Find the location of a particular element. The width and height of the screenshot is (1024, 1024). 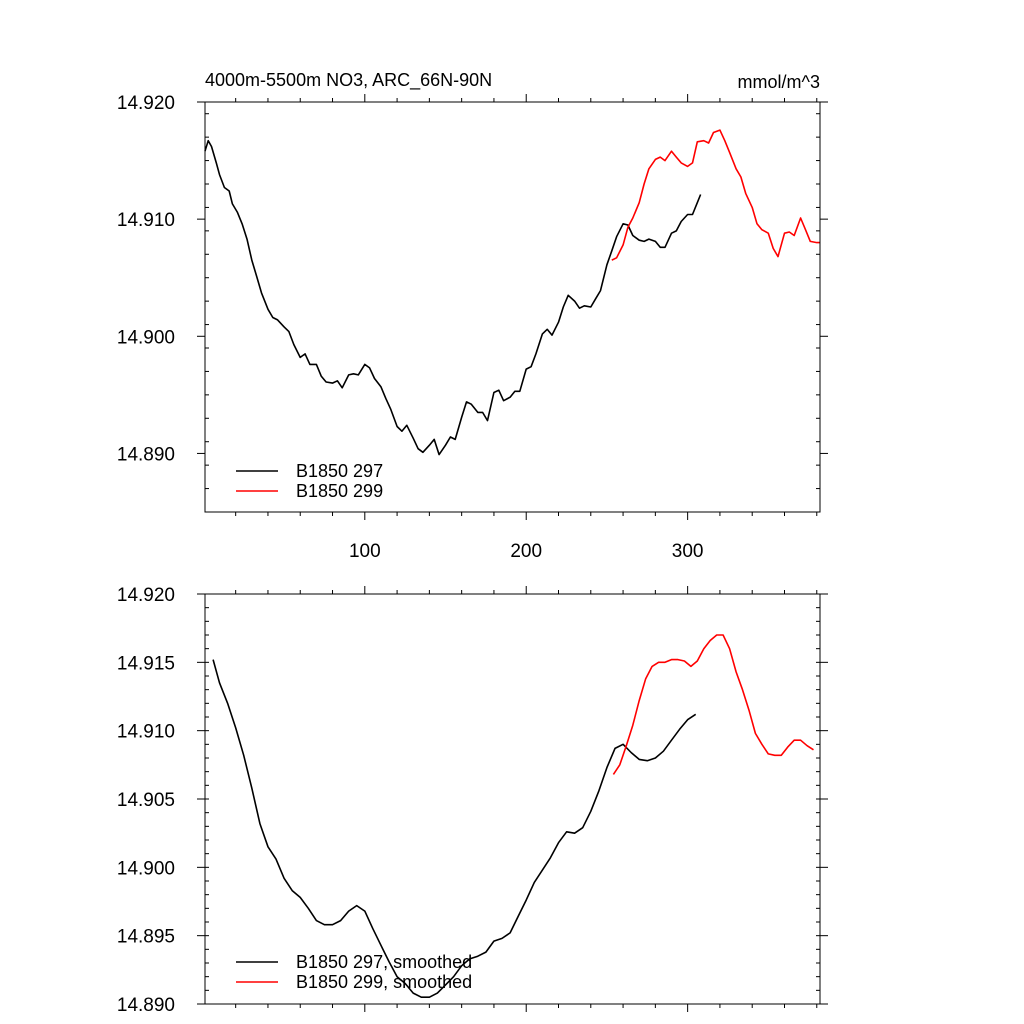

top-legend: B1850 297 B1850 299 is located at coordinates (309, 481).